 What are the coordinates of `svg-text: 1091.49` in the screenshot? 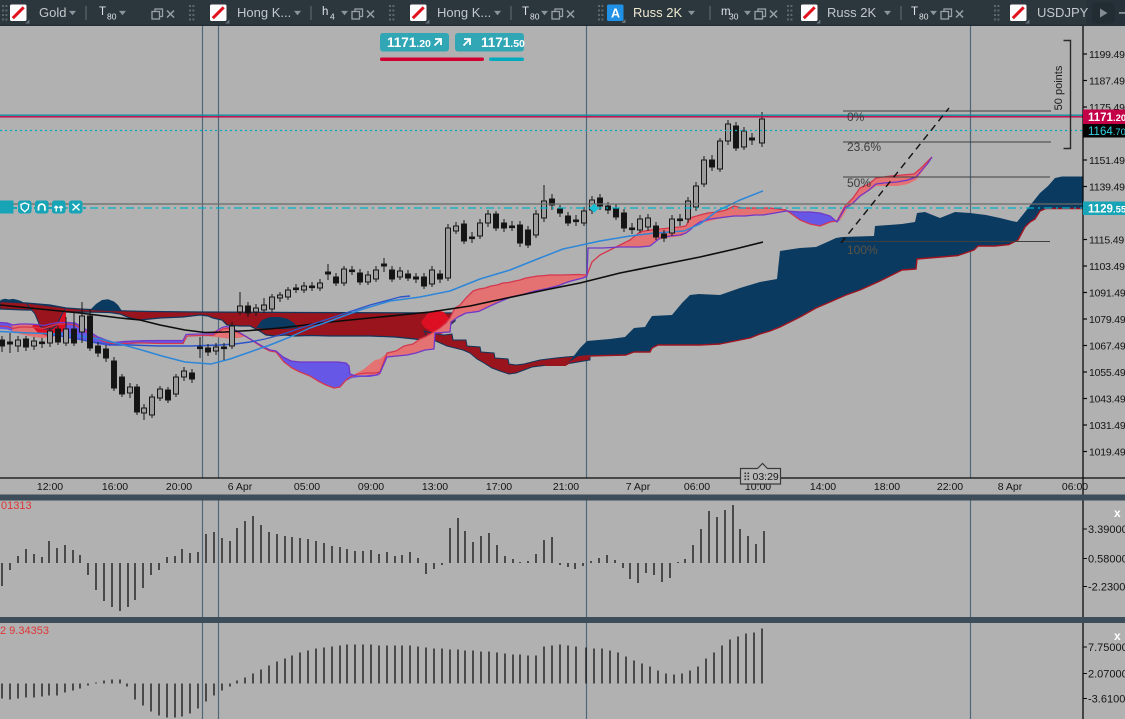 It's located at (1107, 294).